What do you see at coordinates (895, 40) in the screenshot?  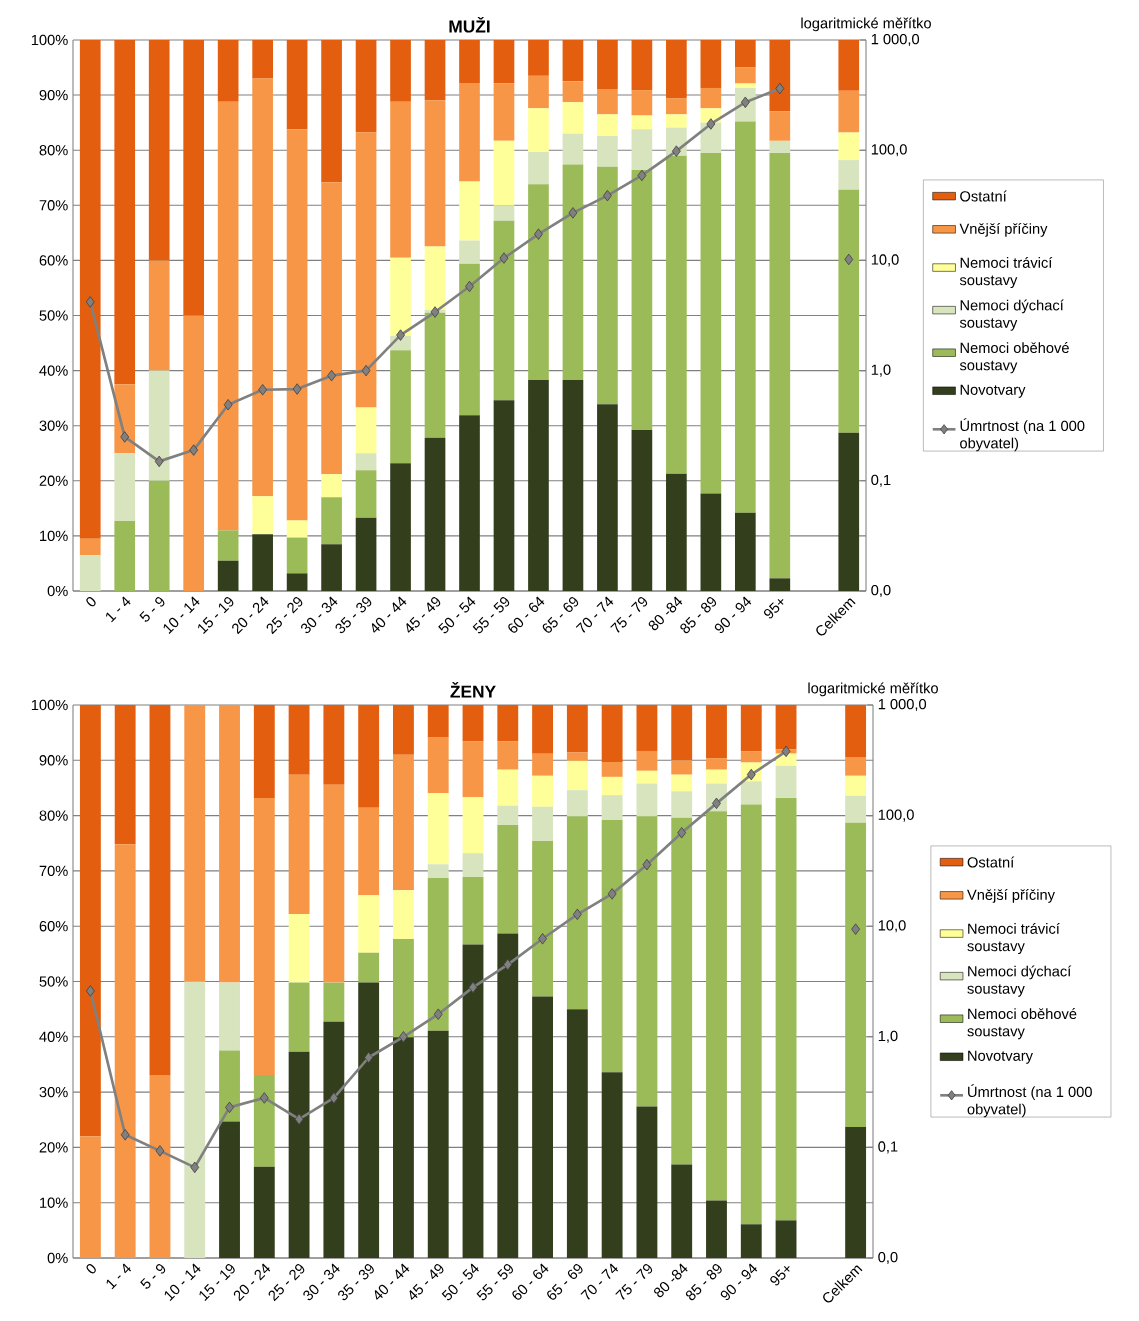 I see `y2-tick-label: 1 000,0` at bounding box center [895, 40].